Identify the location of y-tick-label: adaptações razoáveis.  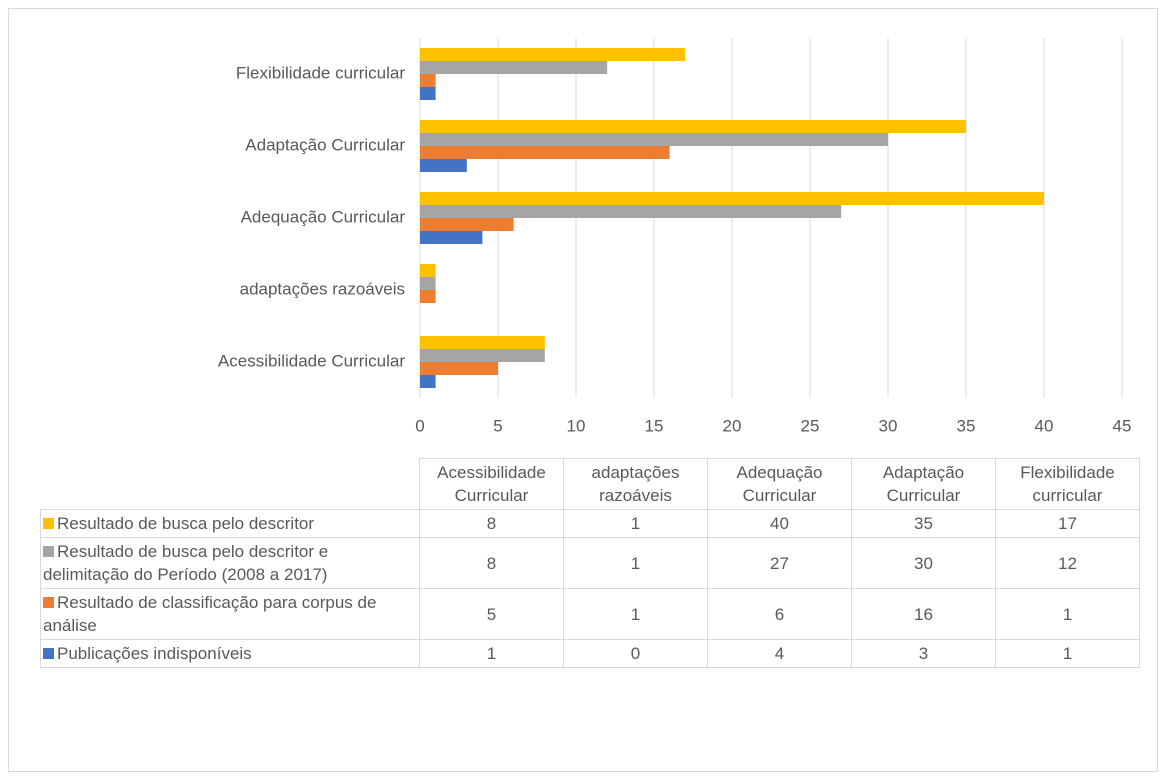
(322, 288).